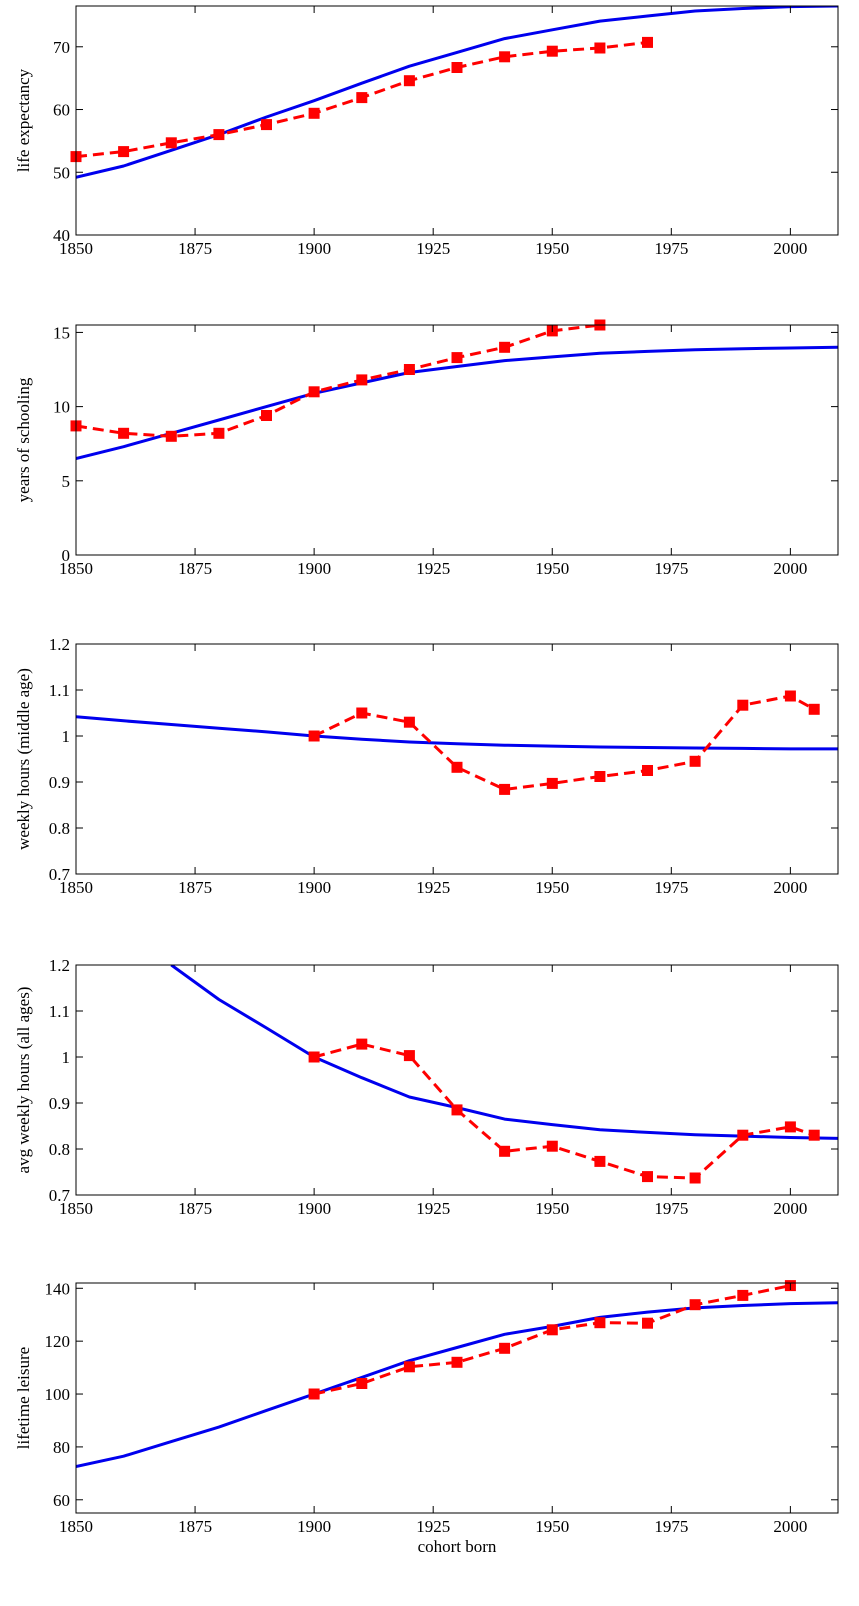  What do you see at coordinates (61, 1447) in the screenshot?
I see `y-tick-label: 80` at bounding box center [61, 1447].